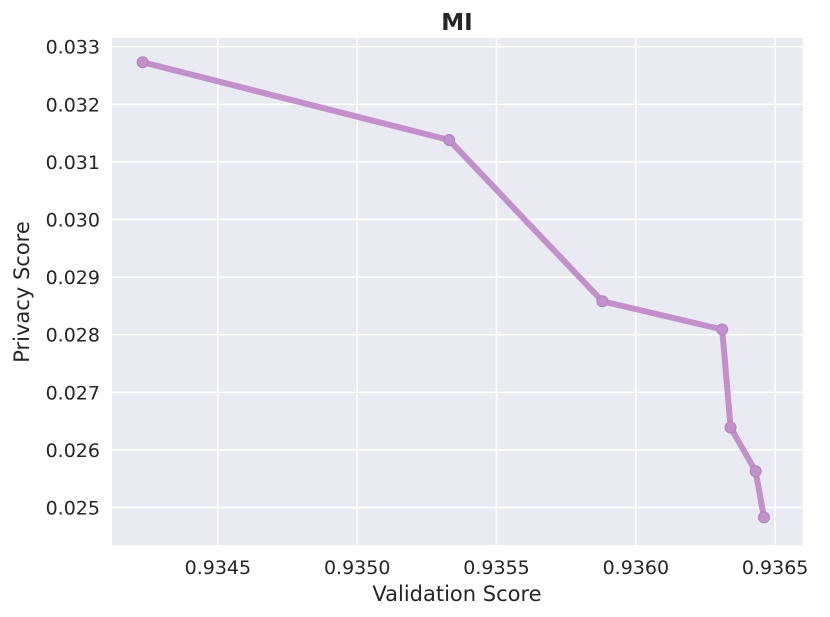 The height and width of the screenshot is (617, 830). I want to click on y-tick-label: 0.025, so click(73, 509).